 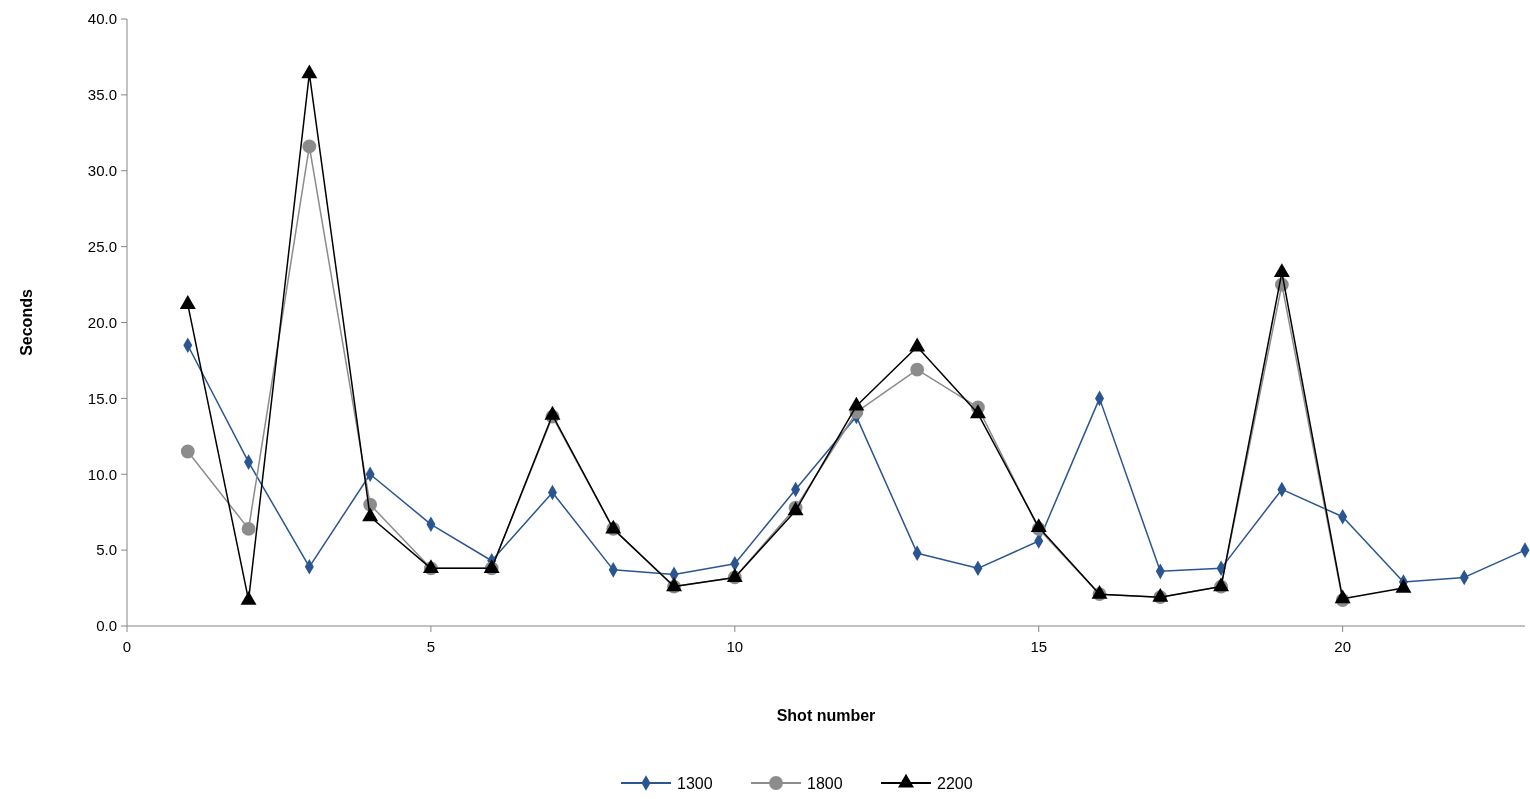 What do you see at coordinates (431, 646) in the screenshot?
I see `x-tick-label: 5` at bounding box center [431, 646].